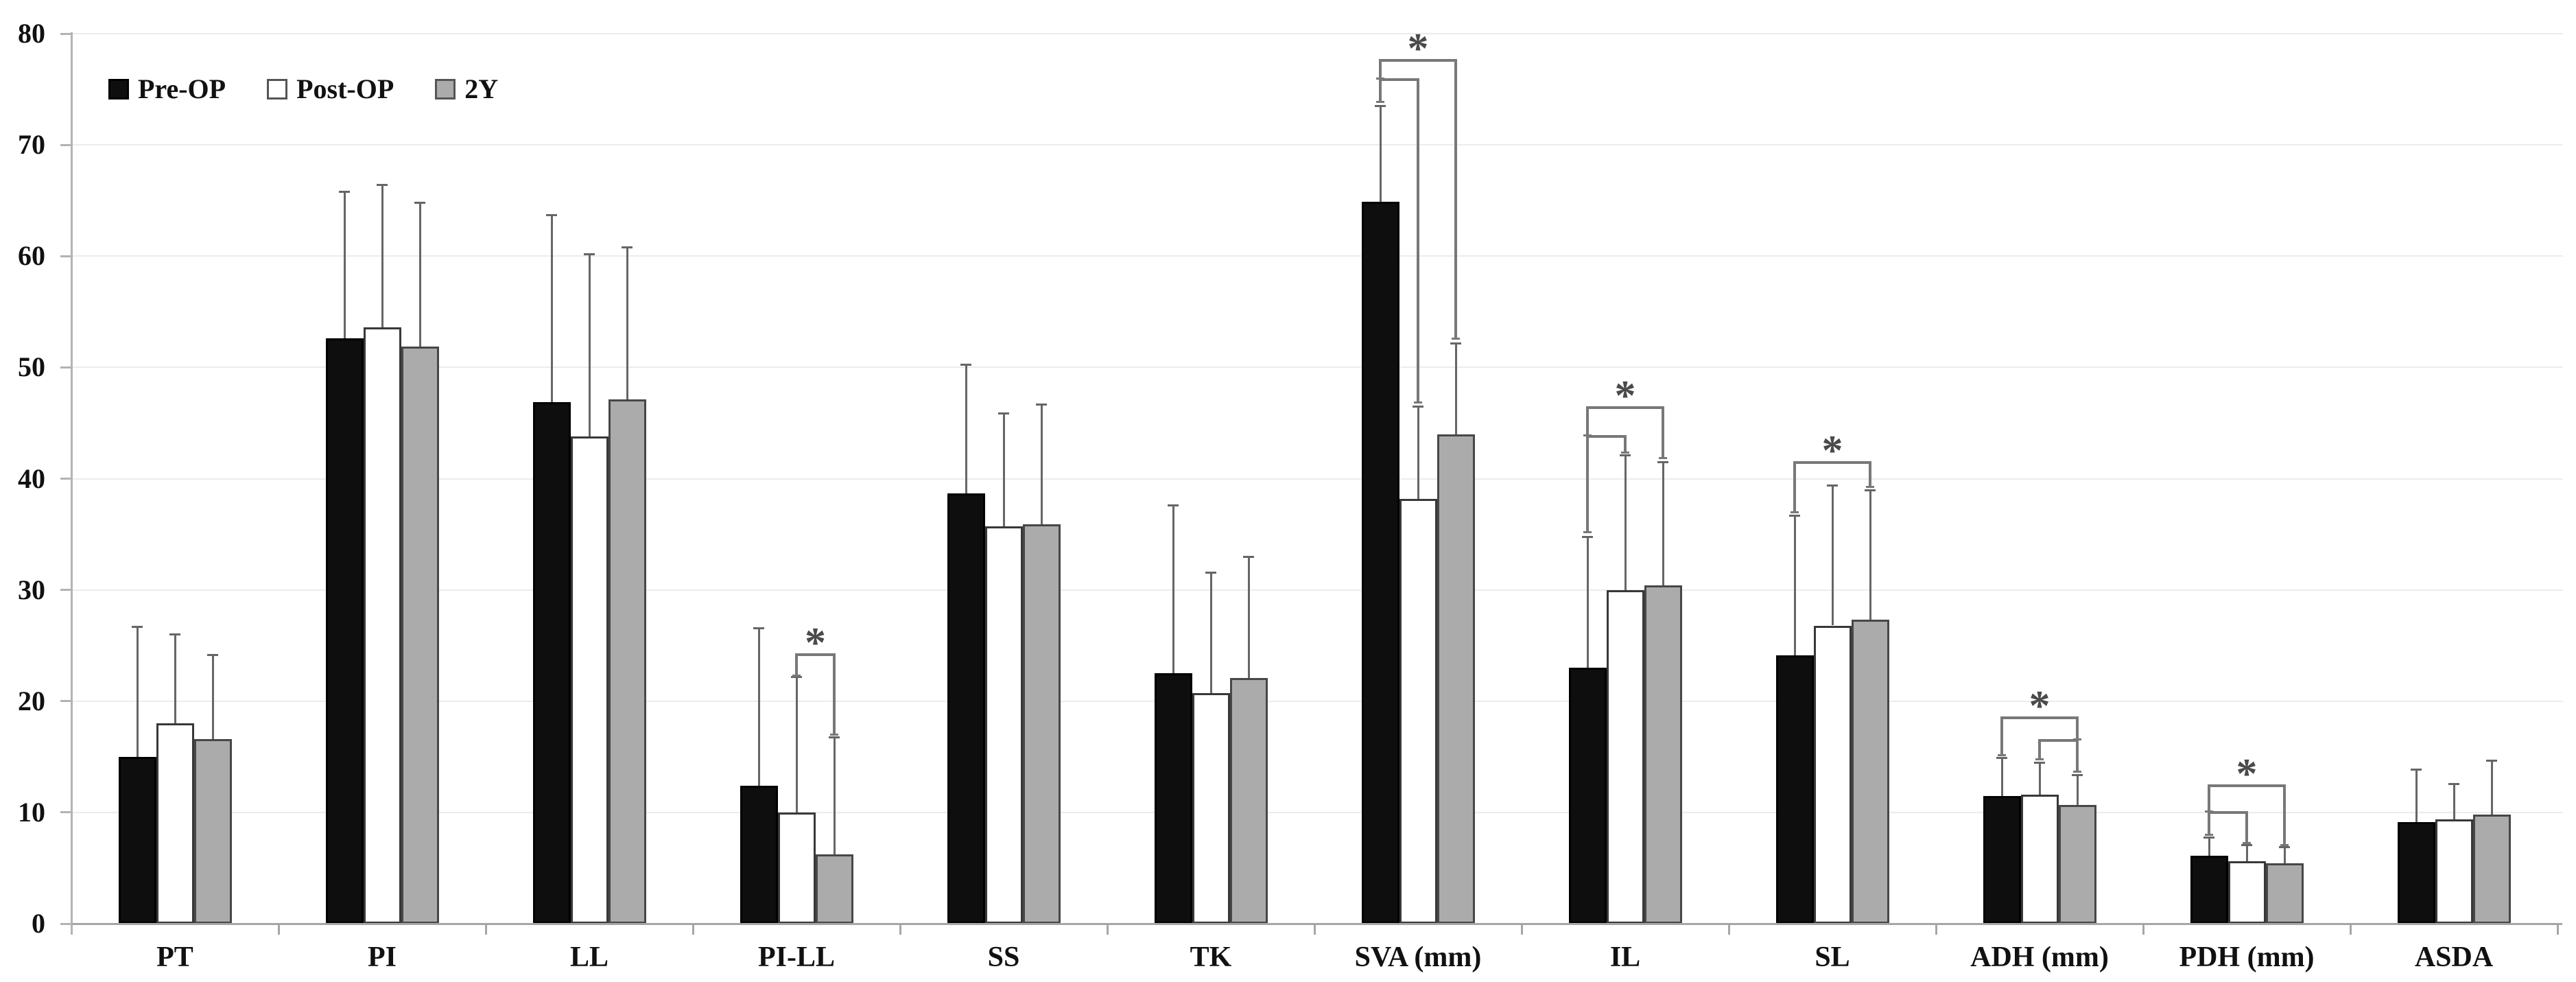 This screenshot has height=982, width=2576. I want to click on sig-bracket-il-5-leg-b-end, so click(1663, 457).